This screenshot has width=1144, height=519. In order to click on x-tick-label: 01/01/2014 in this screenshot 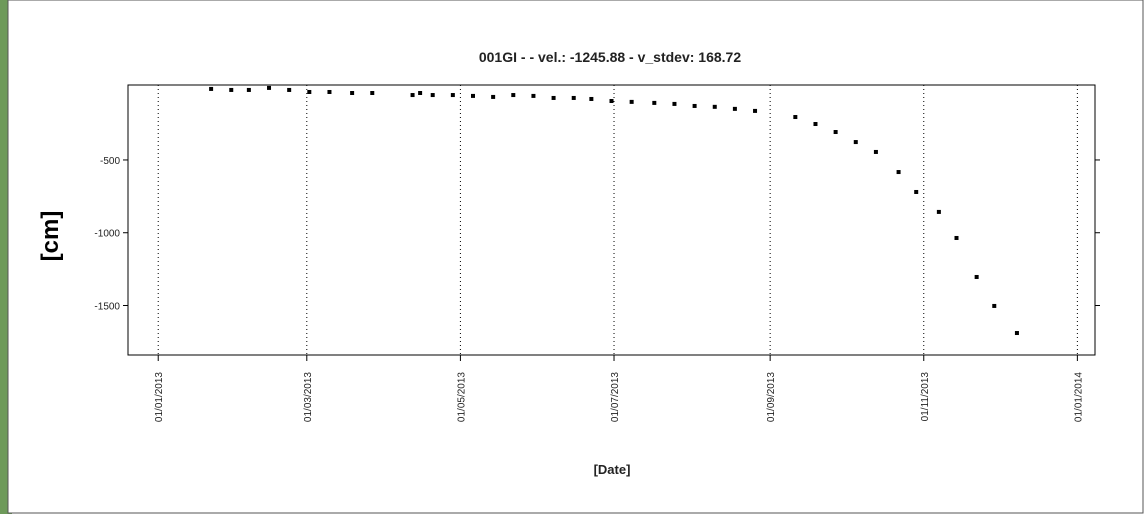, I will do `click(1078, 397)`.